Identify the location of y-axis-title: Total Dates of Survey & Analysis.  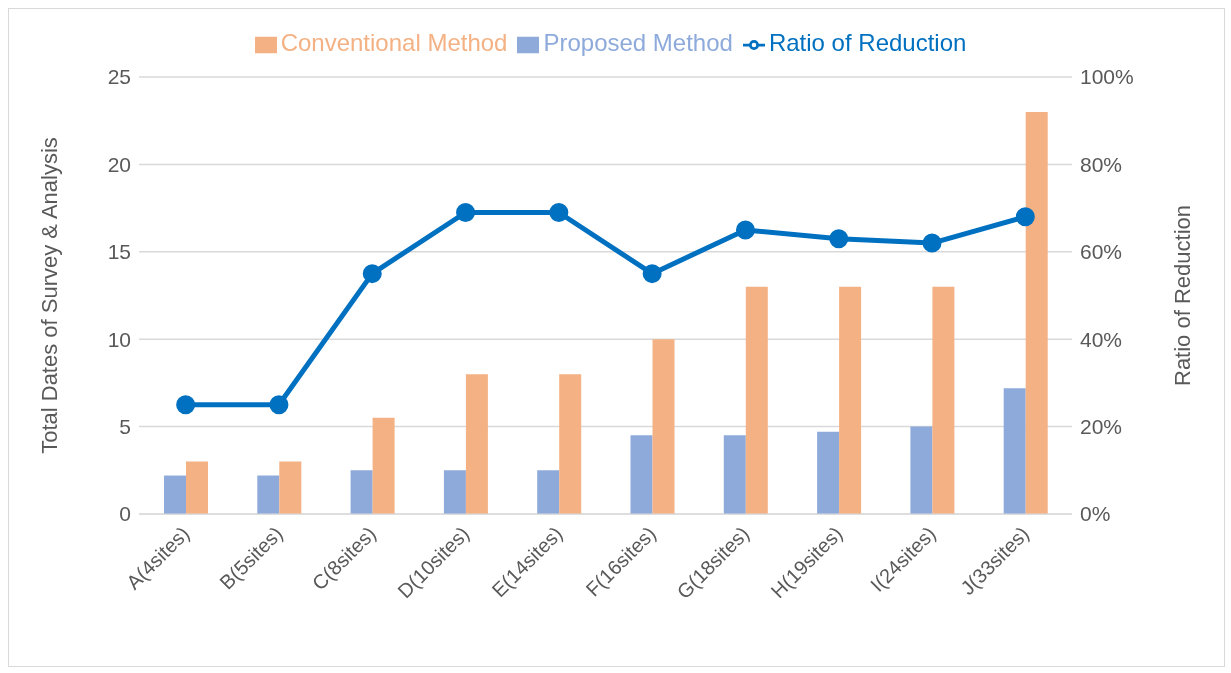
(49, 295).